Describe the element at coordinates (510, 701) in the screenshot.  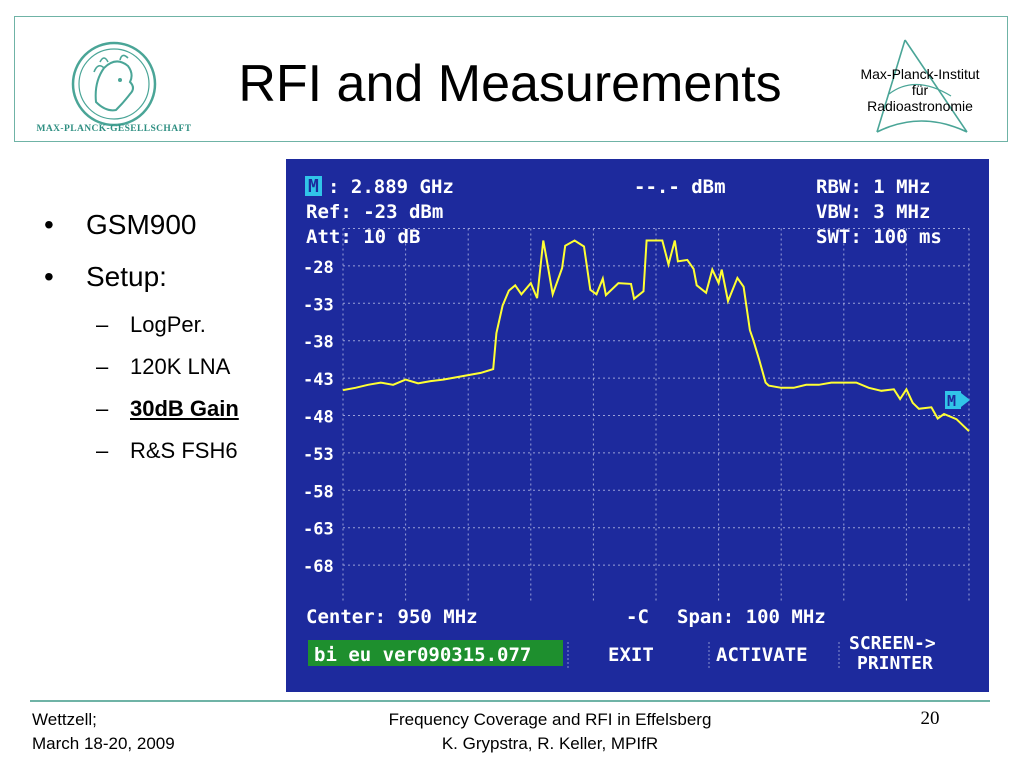
I see `footer-divider` at that location.